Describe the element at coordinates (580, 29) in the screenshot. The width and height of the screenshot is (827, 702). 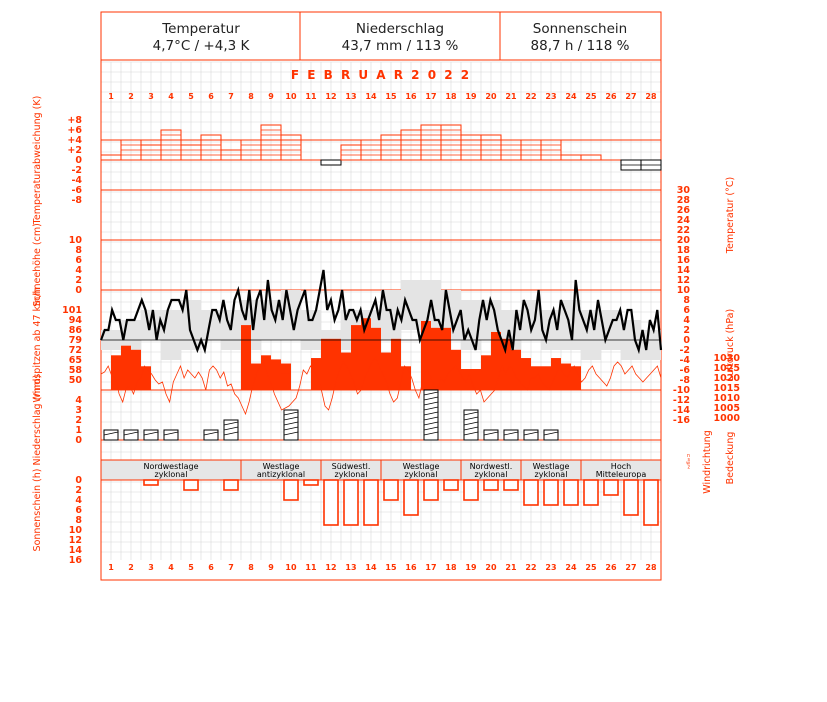
I see `sunshine-label: Sonnenschein` at that location.